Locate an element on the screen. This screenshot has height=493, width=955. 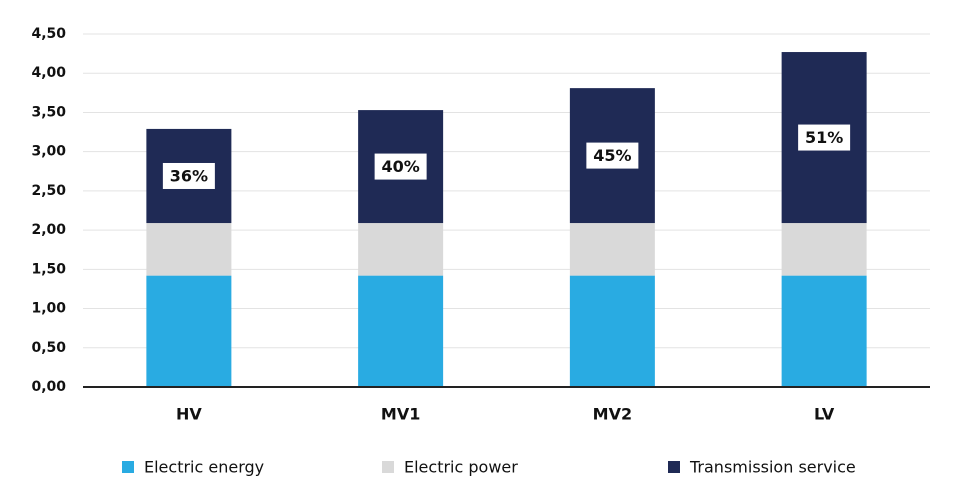
share-label: 36% is located at coordinates (189, 175).